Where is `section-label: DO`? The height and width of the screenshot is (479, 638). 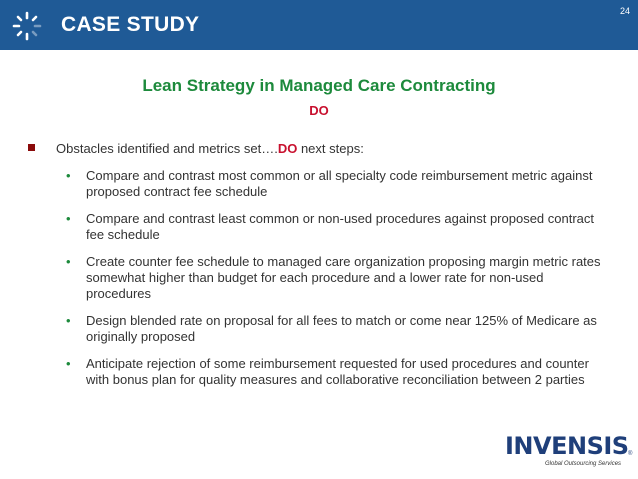
section-label: DO is located at coordinates (319, 110).